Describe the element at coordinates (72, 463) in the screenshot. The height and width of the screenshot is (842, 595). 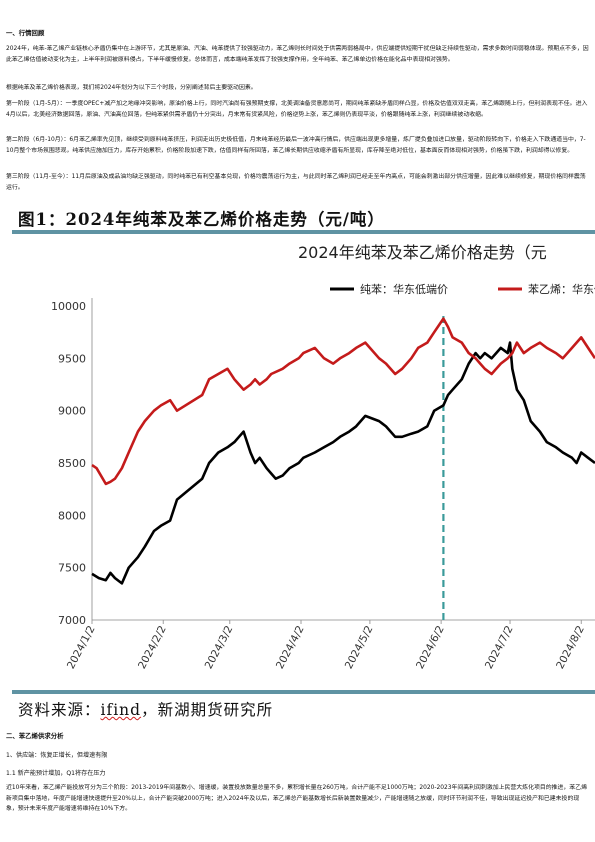
I see `y-tick-label: 8500` at that location.